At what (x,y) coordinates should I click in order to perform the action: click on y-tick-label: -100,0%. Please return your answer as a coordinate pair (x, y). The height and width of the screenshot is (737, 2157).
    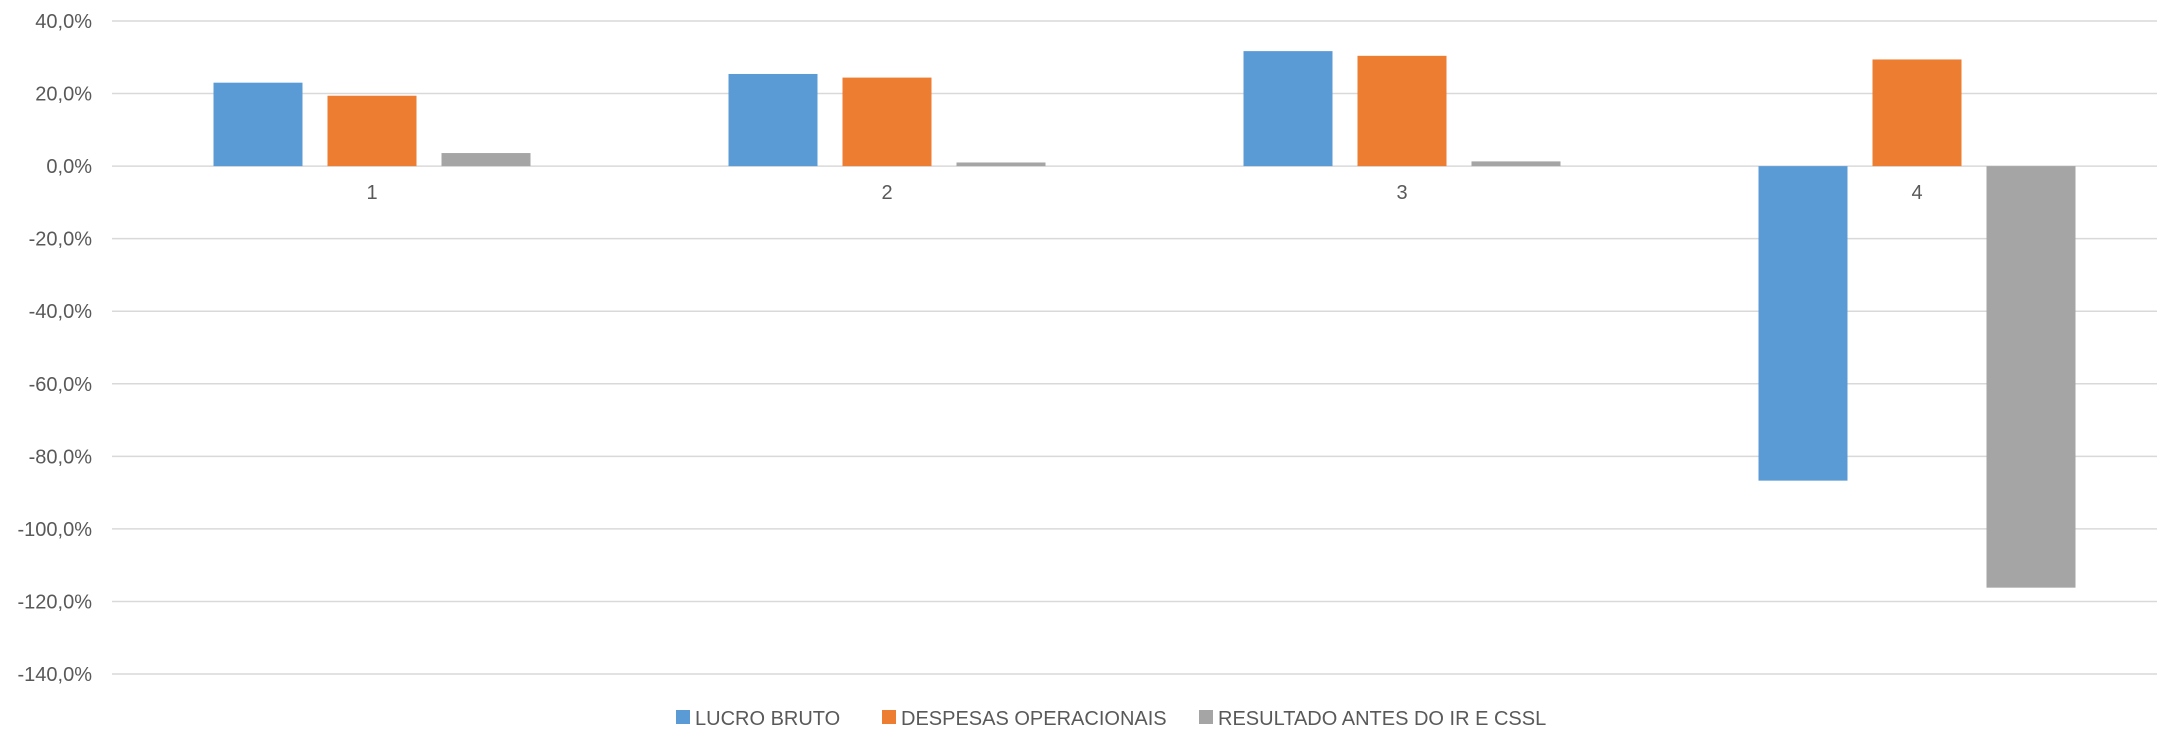
    Looking at the image, I should click on (55, 530).